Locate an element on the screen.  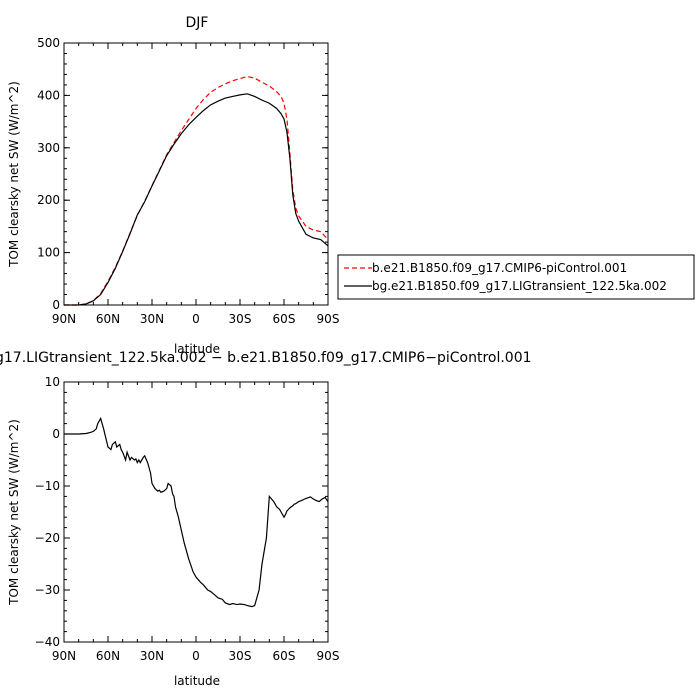
panel-top-ytick-label: 300 is located at coordinates (48, 148).